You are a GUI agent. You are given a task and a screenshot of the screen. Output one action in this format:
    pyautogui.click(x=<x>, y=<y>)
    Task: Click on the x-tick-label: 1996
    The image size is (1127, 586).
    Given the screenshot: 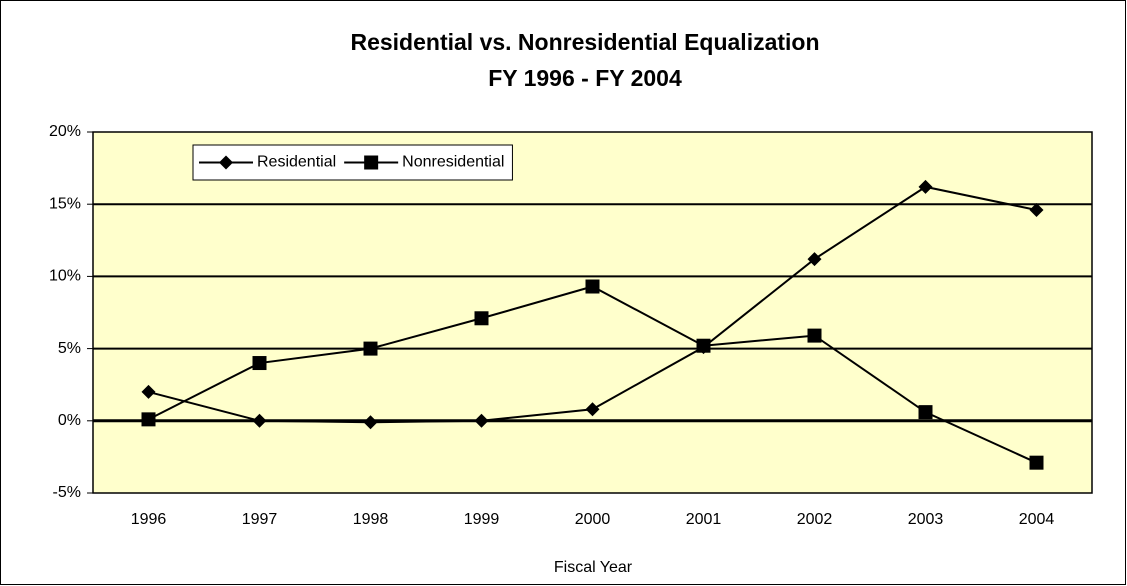 What is the action you would take?
    pyautogui.click(x=149, y=519)
    